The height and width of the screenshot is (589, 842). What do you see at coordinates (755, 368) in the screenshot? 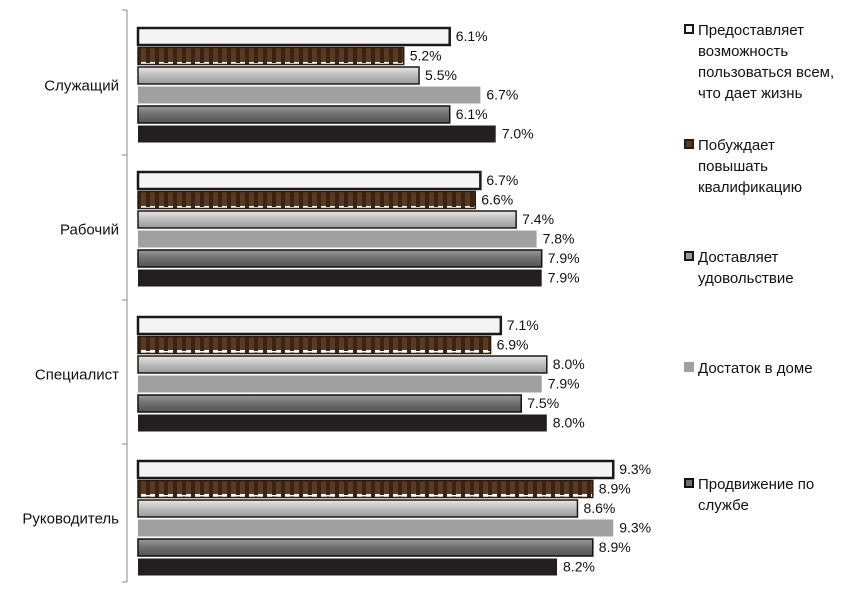
I see `legend-label: Достаток в доме` at bounding box center [755, 368].